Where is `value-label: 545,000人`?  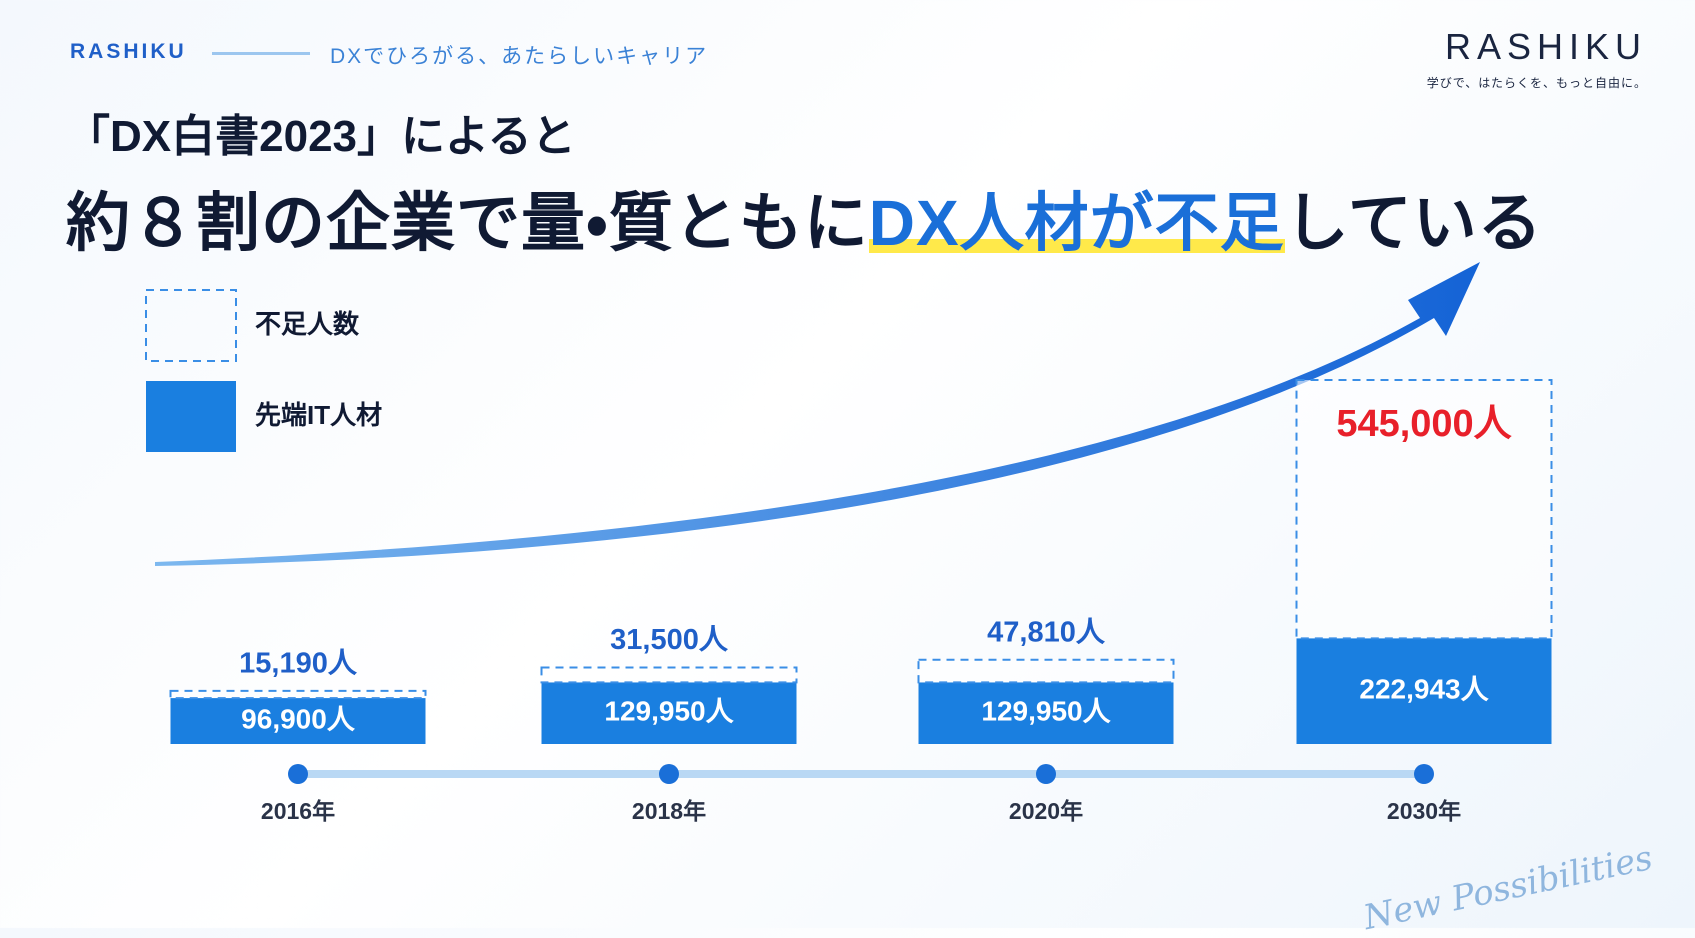
value-label: 545,000人 is located at coordinates (1424, 424).